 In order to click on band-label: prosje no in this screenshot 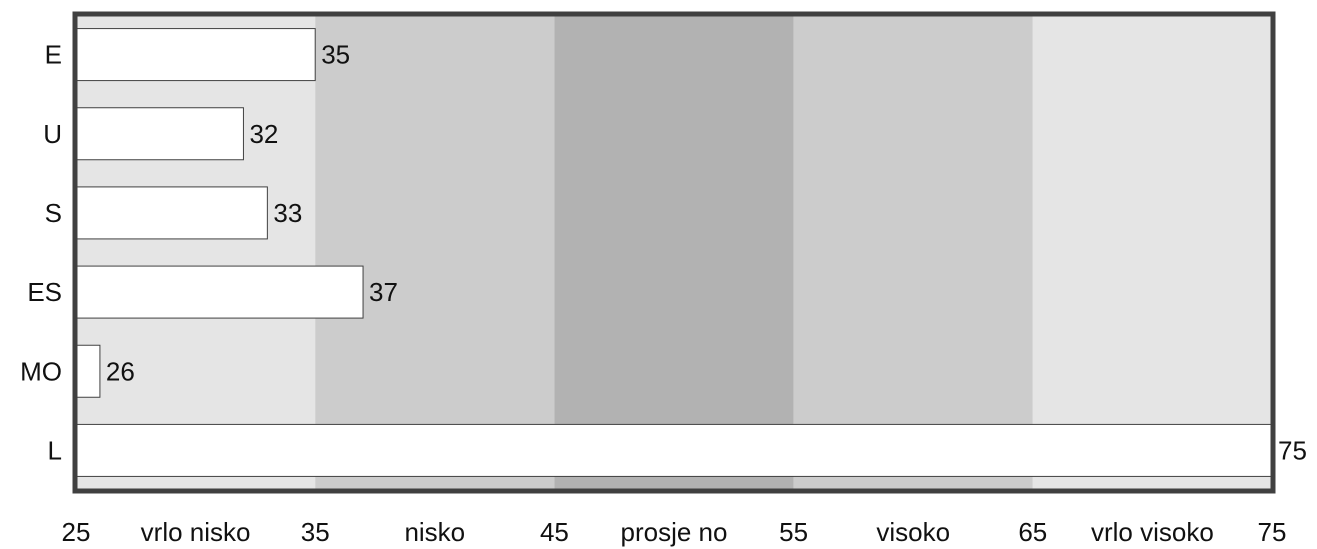, I will do `click(674, 532)`.